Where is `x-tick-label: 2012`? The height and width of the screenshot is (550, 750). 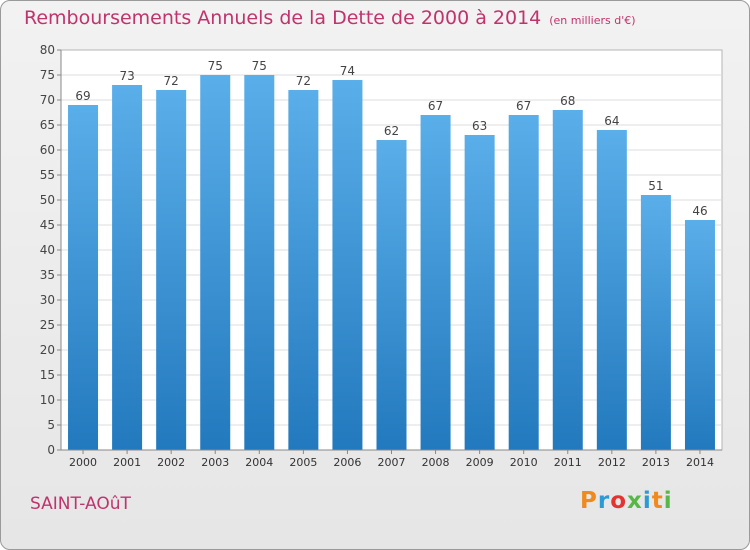 x-tick-label: 2012 is located at coordinates (612, 462).